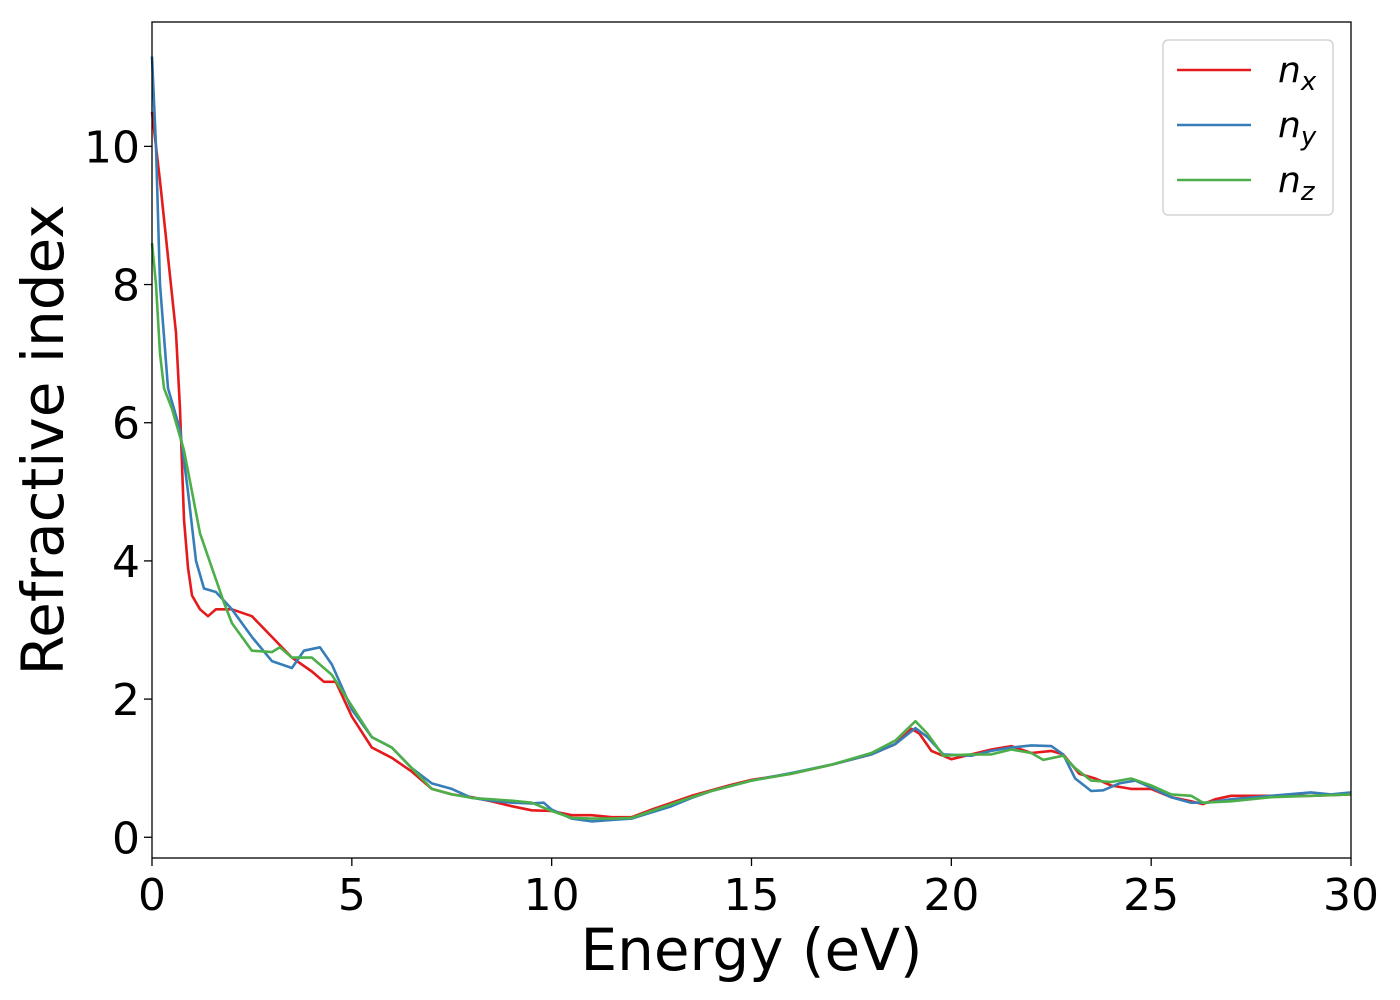 This screenshot has width=1400, height=1000. I want to click on x-tick-label: 0, so click(152, 895).